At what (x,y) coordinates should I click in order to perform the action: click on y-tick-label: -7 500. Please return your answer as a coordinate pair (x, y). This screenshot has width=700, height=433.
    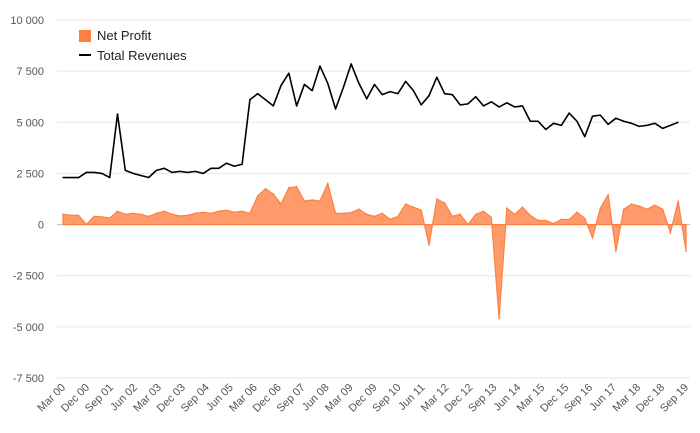
    Looking at the image, I should click on (28, 379).